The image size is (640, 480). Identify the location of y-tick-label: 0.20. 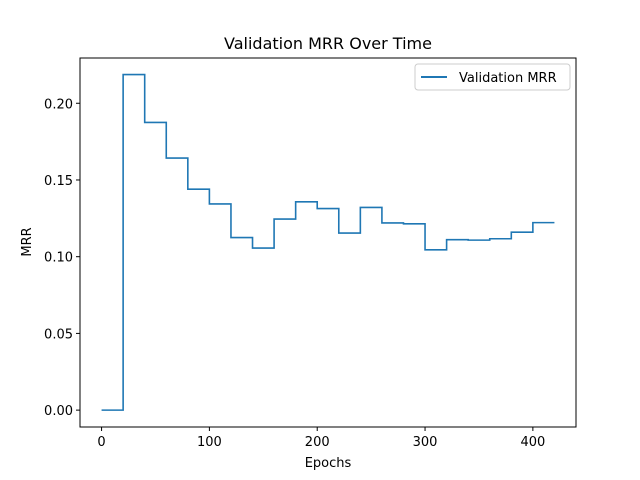
(58, 104).